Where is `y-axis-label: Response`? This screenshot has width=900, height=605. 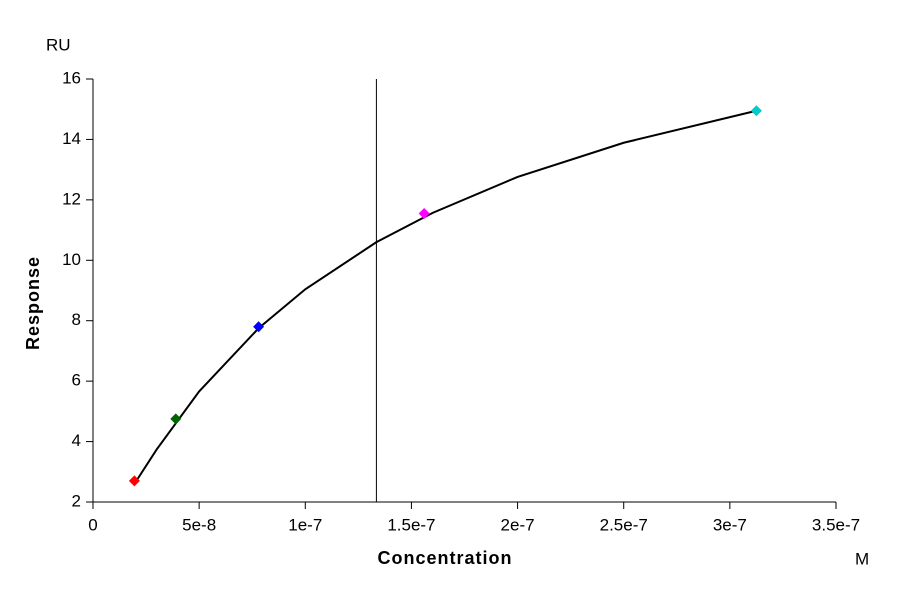 y-axis-label: Response is located at coordinates (33, 303).